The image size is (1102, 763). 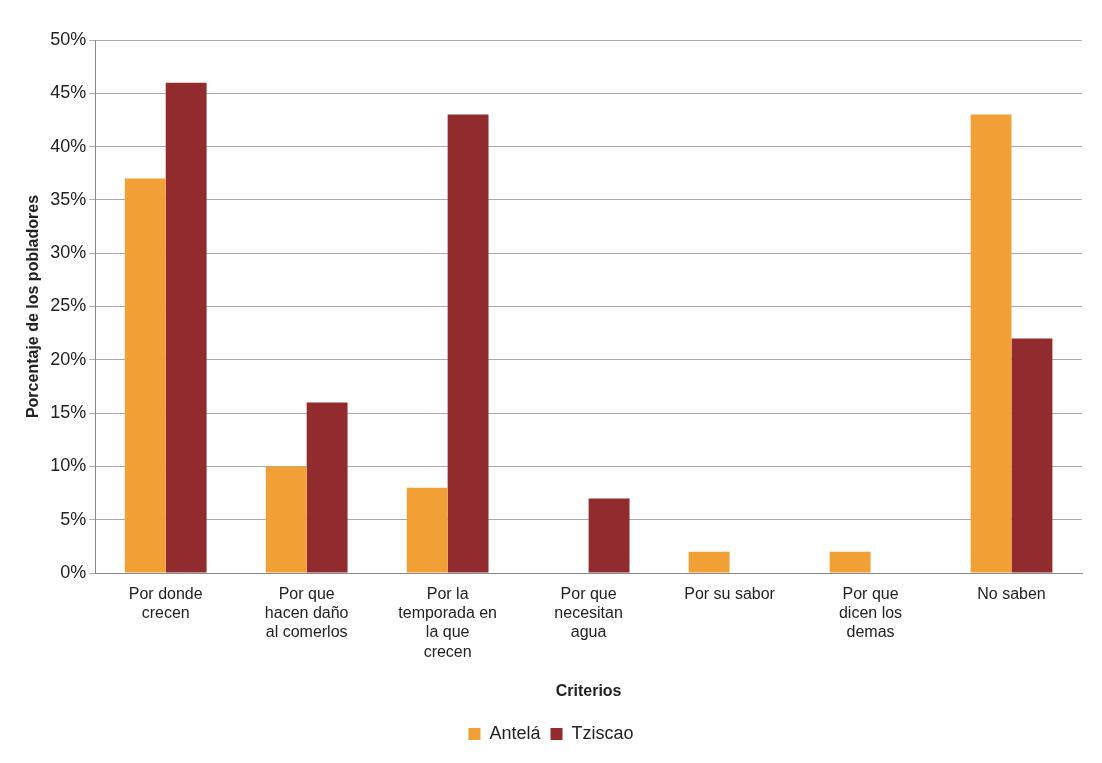 I want to click on legend-label: Antelá, so click(x=515, y=732).